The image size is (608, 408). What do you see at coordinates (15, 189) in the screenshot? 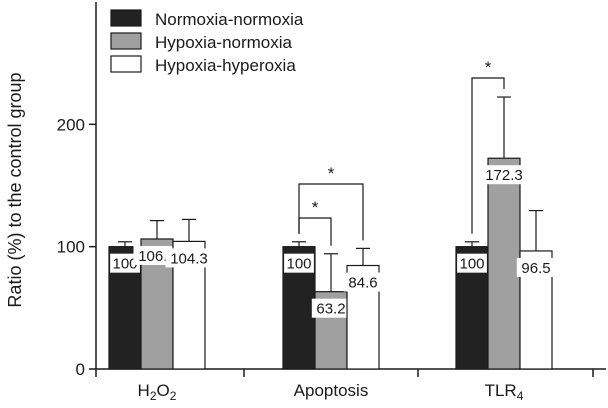
I see `y-axis-label: Ratio (%) to the control group` at bounding box center [15, 189].